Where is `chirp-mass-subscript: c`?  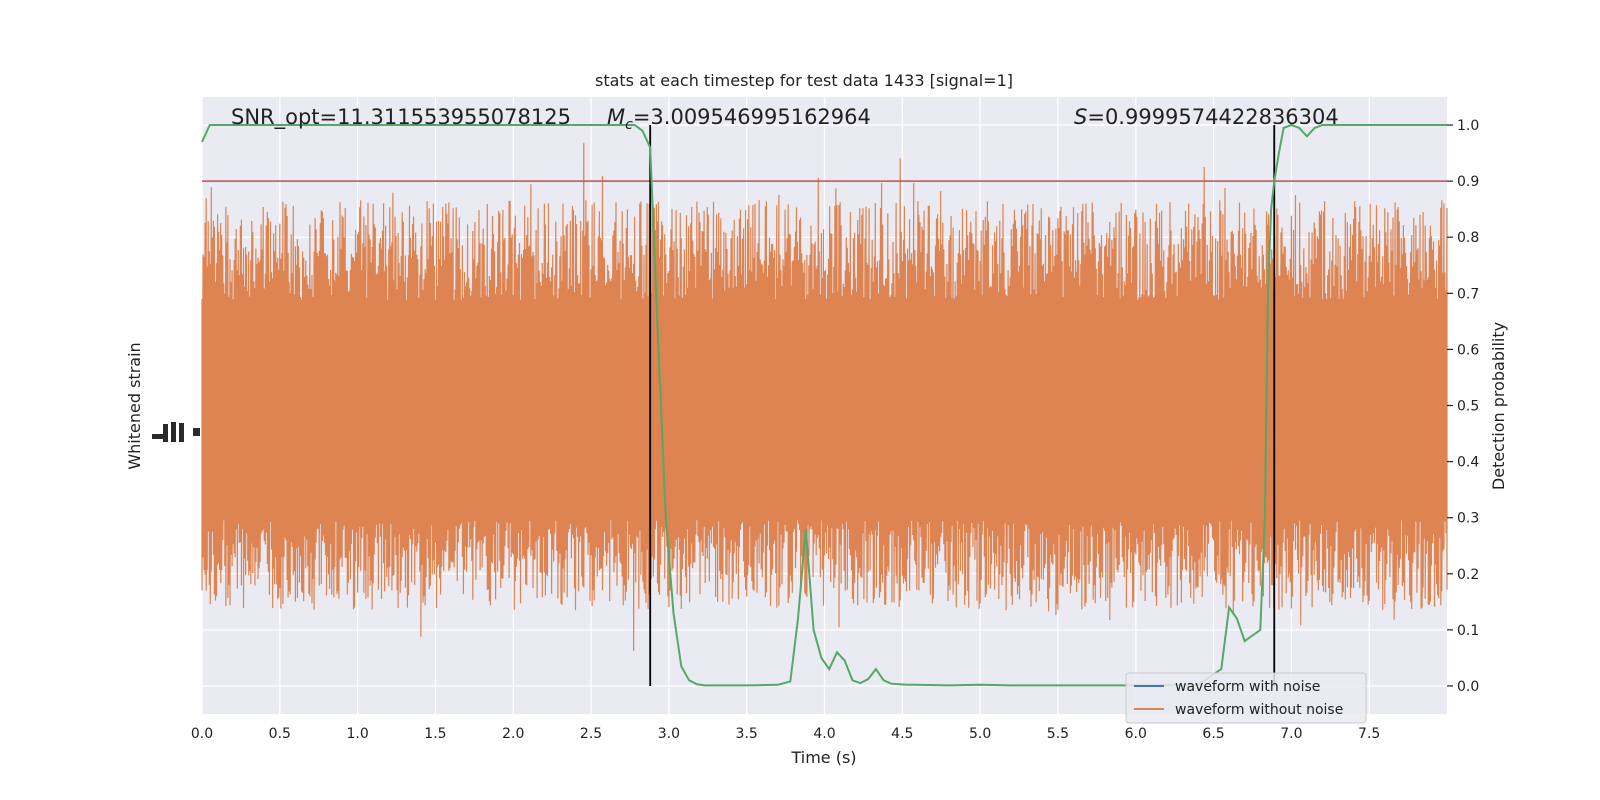 chirp-mass-subscript: c is located at coordinates (629, 125).